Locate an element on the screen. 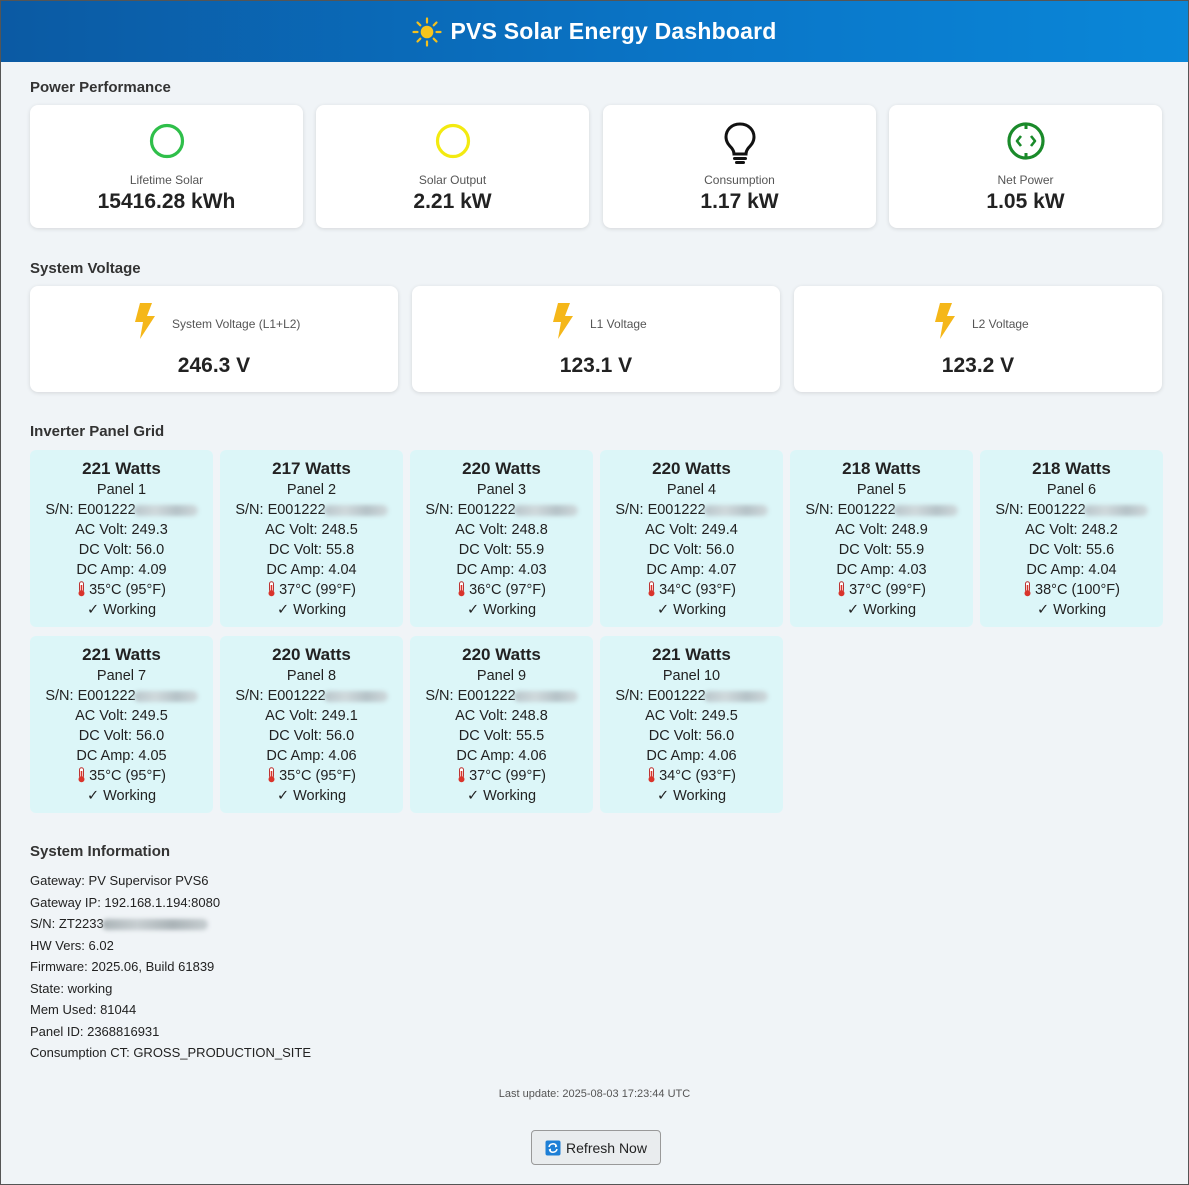  panel-ac-volt: AC Volt: 249.3 is located at coordinates (121, 530).